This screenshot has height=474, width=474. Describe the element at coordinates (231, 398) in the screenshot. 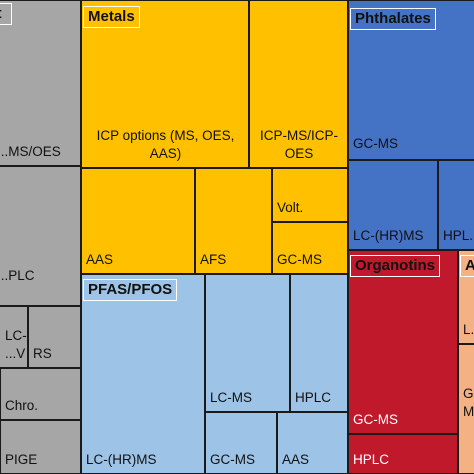

I see `treemap-cell-label: LC-MS` at that location.